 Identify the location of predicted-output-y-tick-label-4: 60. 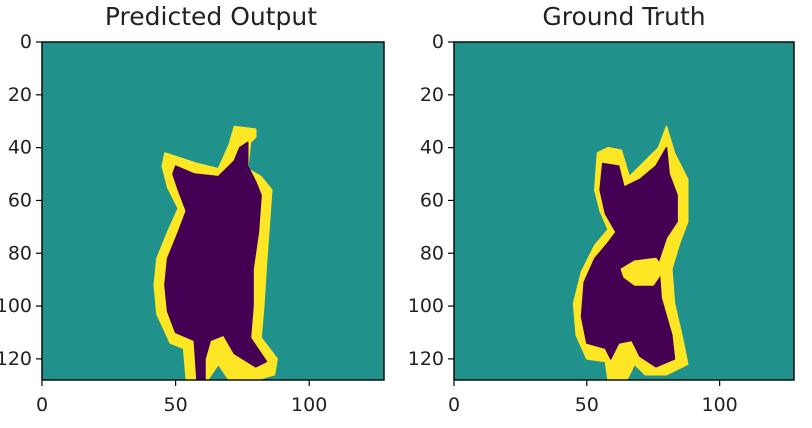
(20, 200).